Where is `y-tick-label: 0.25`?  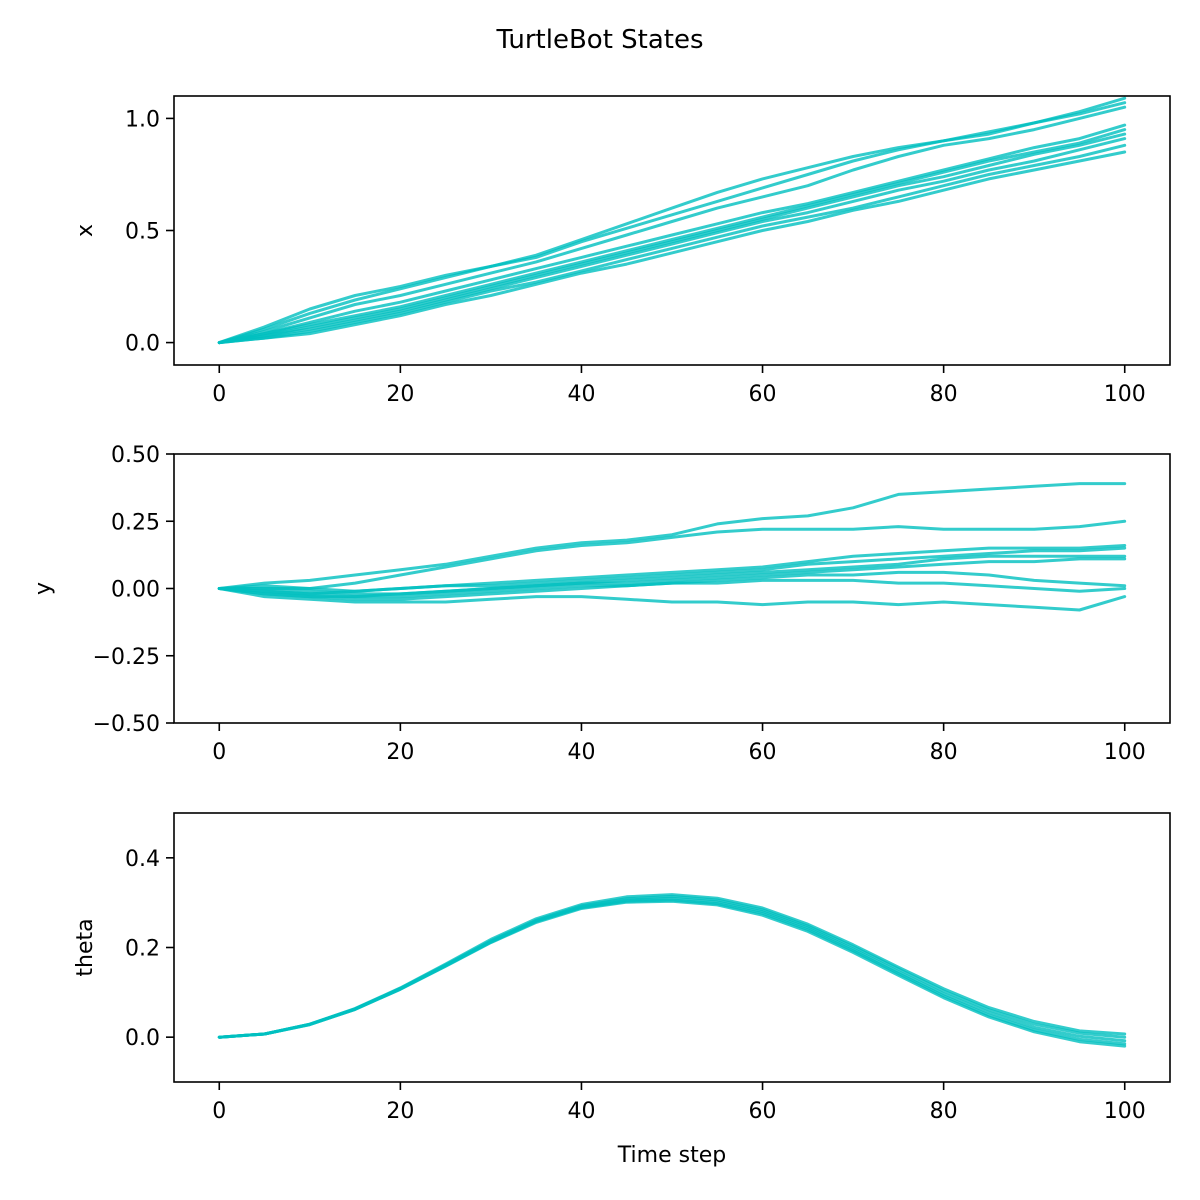
y-tick-label: 0.25 is located at coordinates (135, 522).